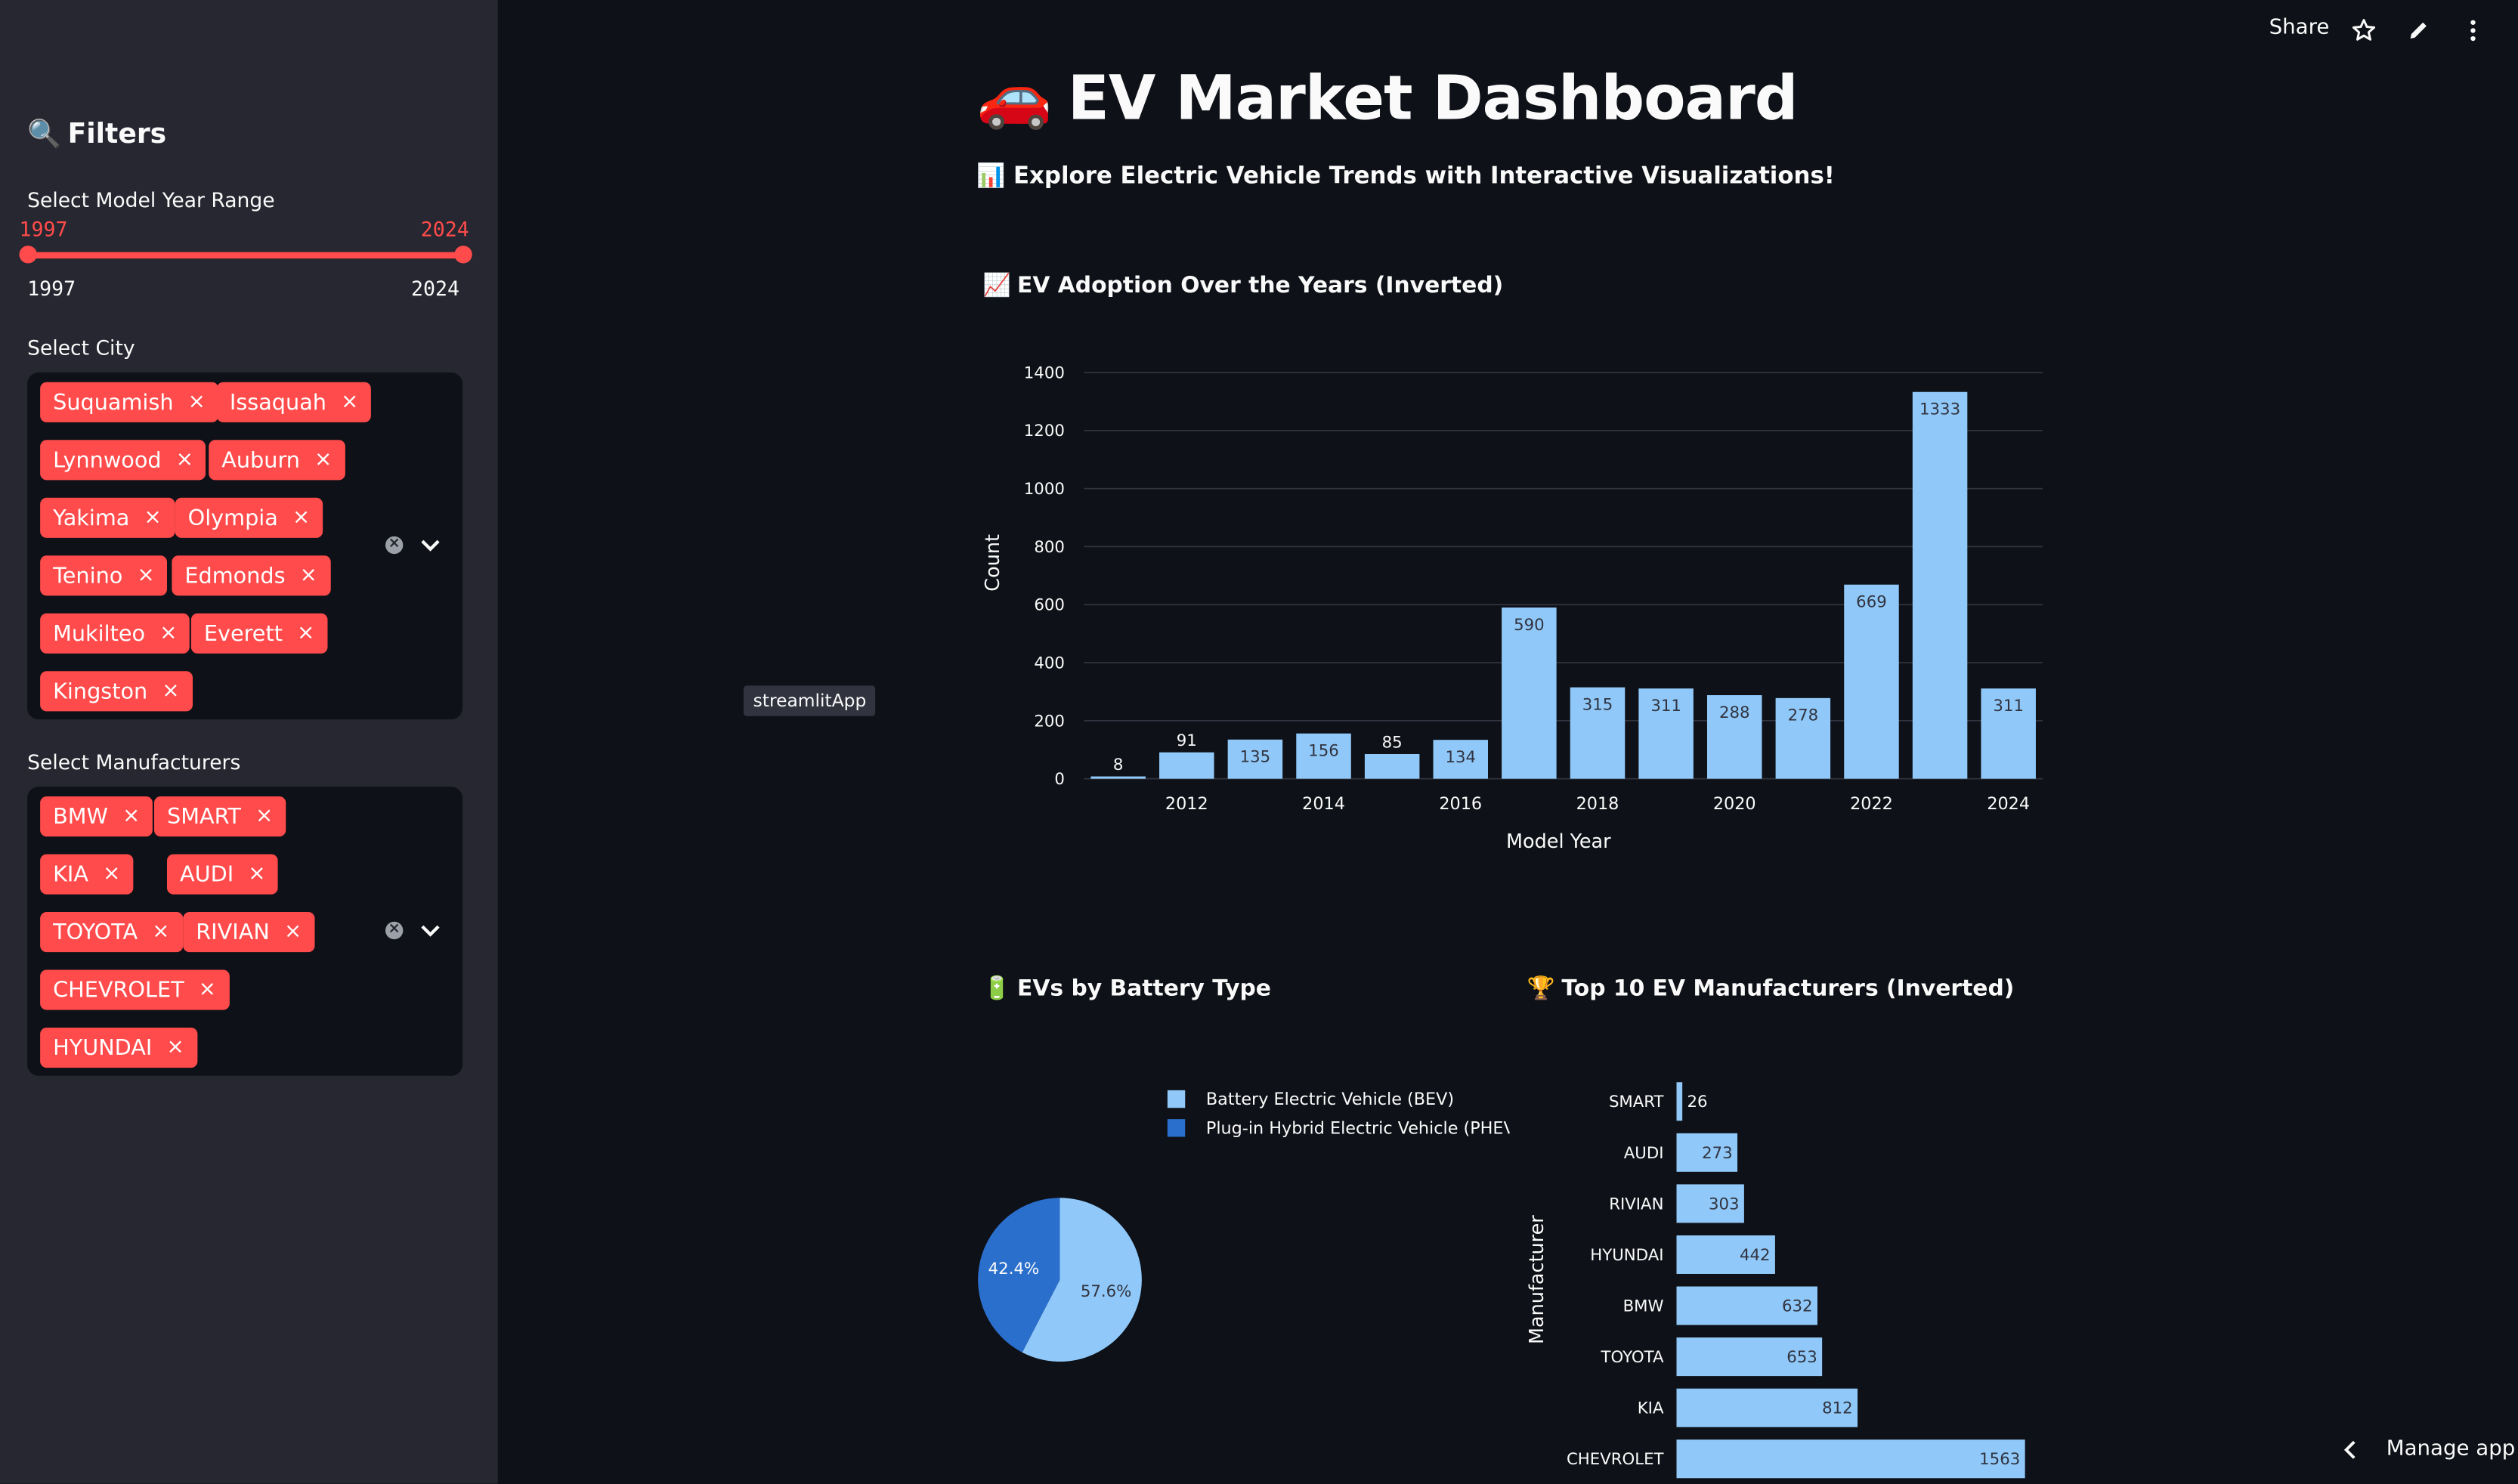 The image size is (2518, 1484). Describe the element at coordinates (2418, 30) in the screenshot. I see `edit-pencil-icon` at that location.